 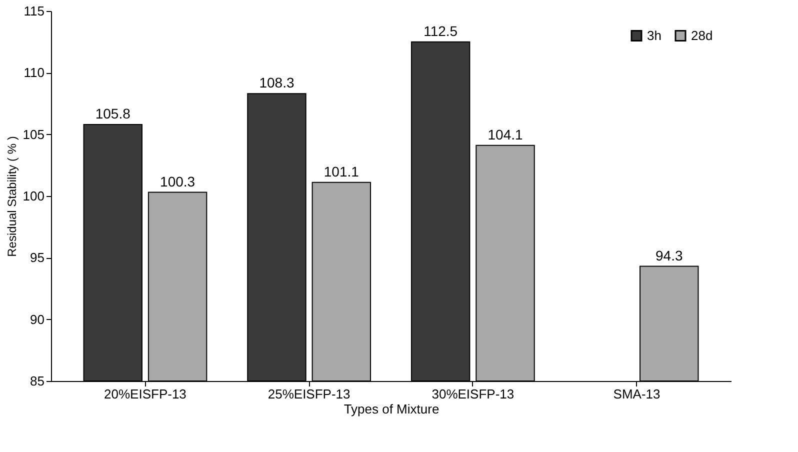 What do you see at coordinates (34, 72) in the screenshot?
I see `y-tick-label: 110` at bounding box center [34, 72].